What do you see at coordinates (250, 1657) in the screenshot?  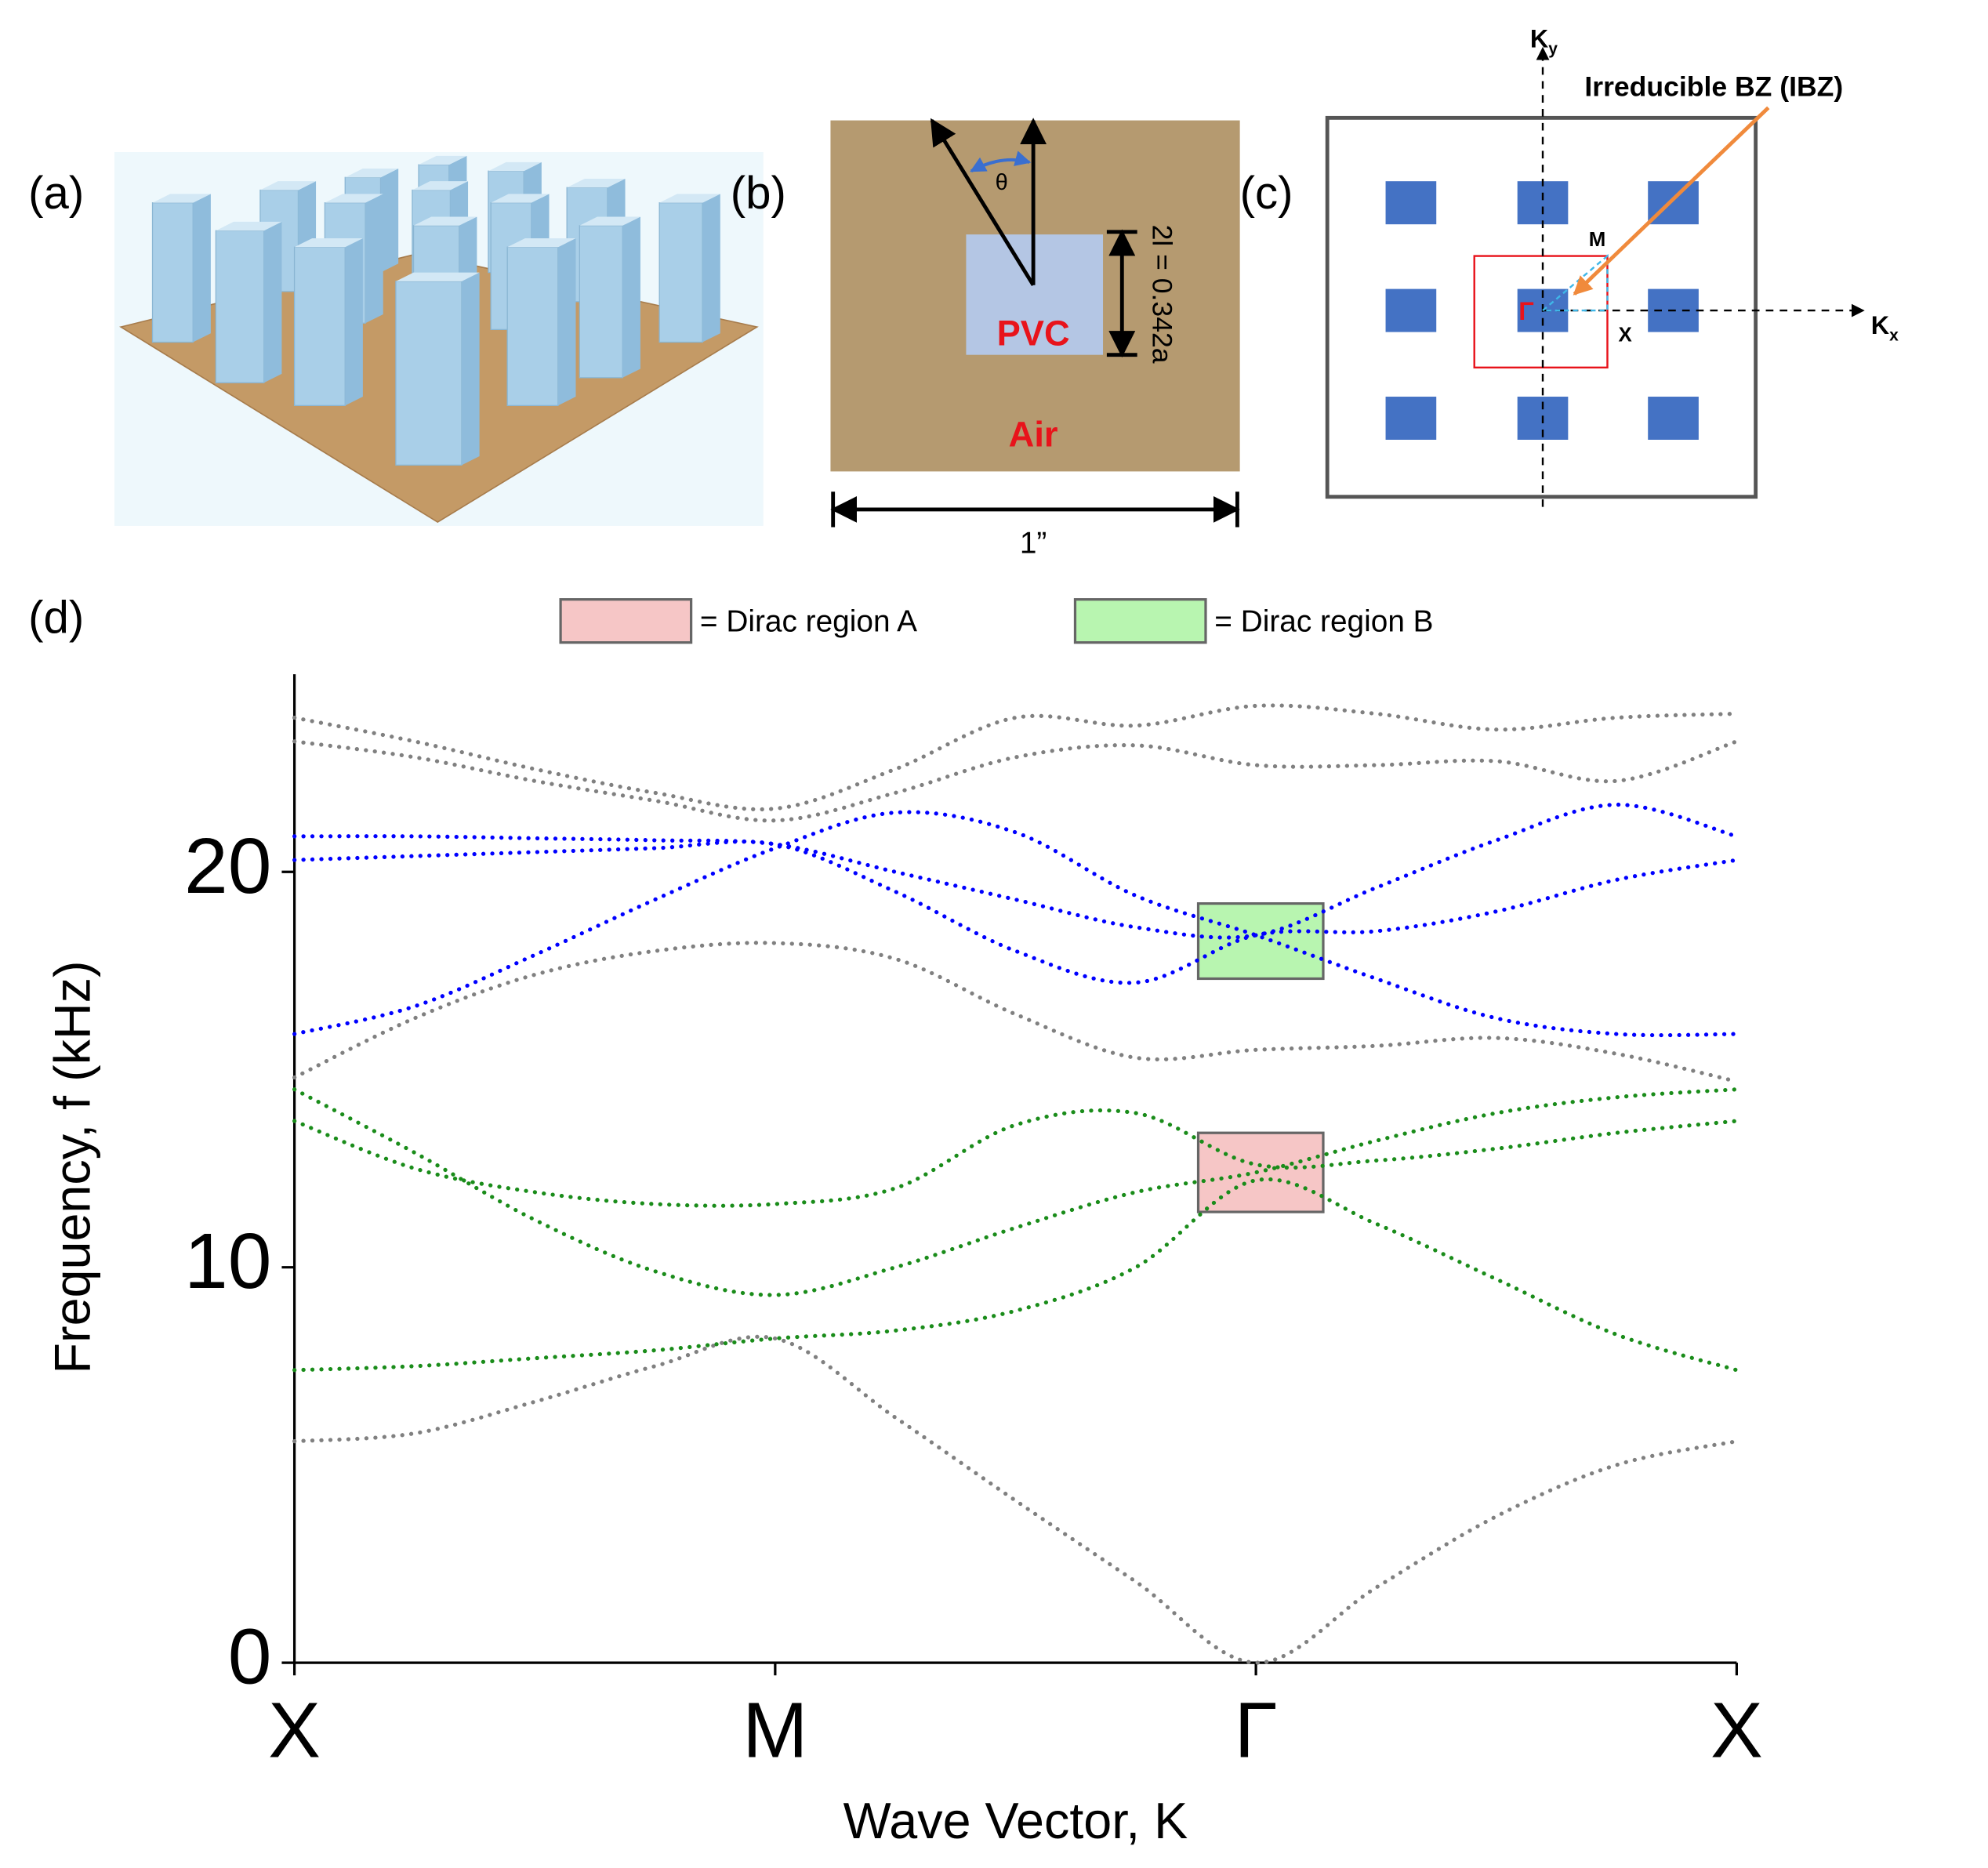 I see `y-tick-label: 0` at bounding box center [250, 1657].